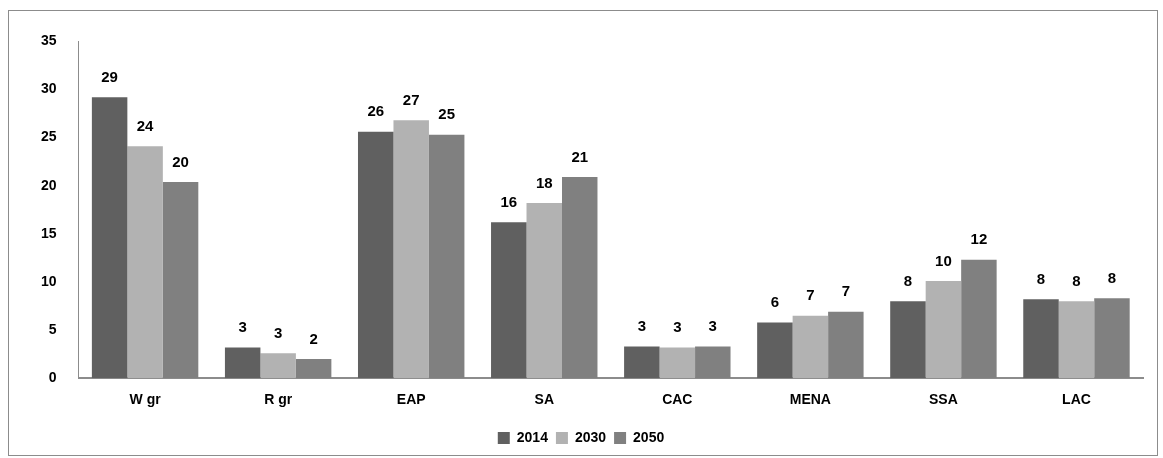  Describe the element at coordinates (447, 114) in the screenshot. I see `data-label: 25` at that location.